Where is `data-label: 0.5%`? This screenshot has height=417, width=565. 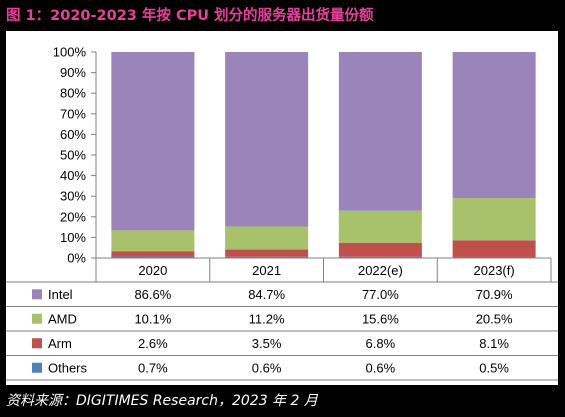 data-label: 0.5% is located at coordinates (494, 367).